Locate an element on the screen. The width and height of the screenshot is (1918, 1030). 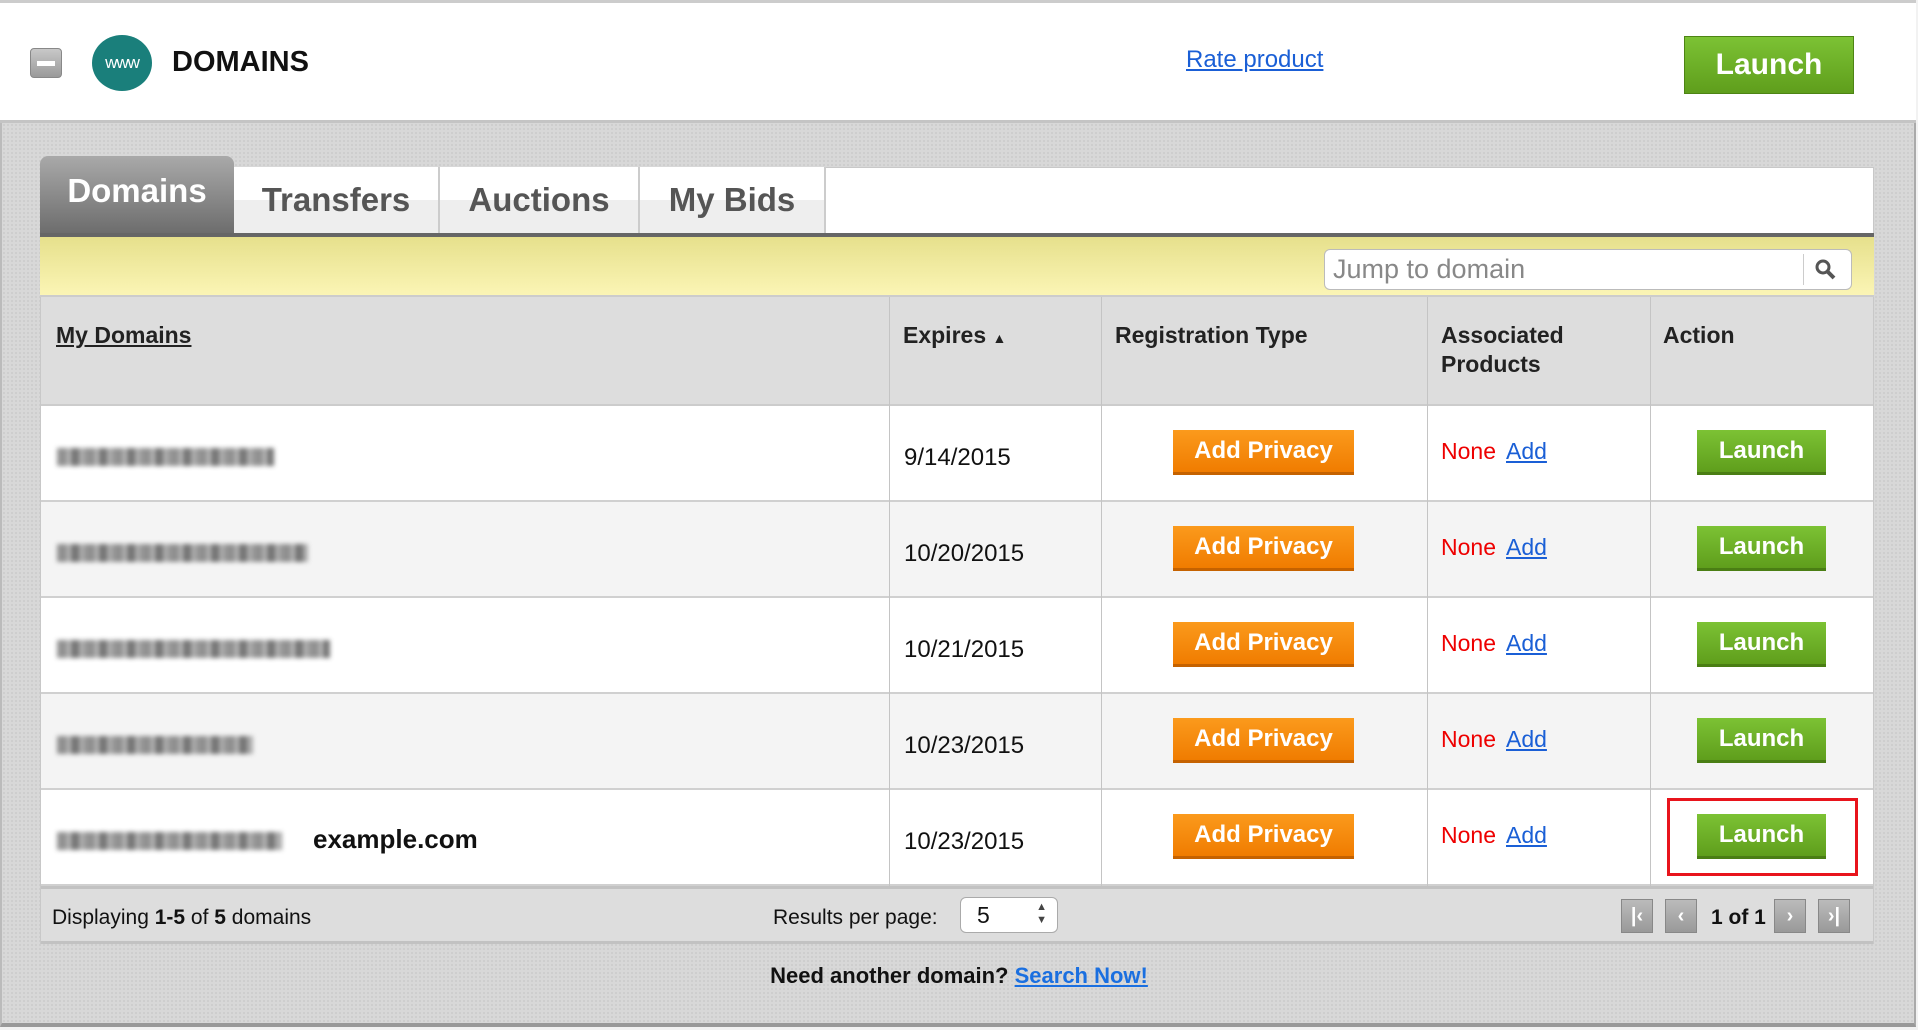
column-expires: Expires ▲ is located at coordinates (954, 337).